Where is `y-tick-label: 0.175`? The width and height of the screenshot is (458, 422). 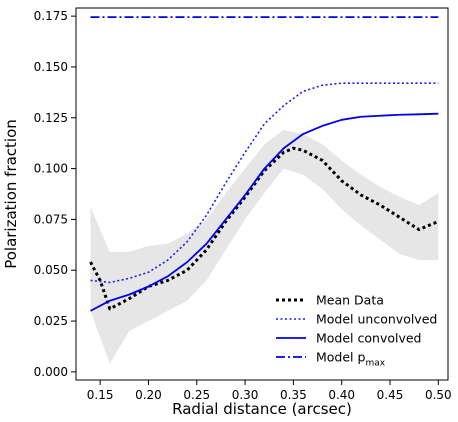
y-tick-label: 0.175 is located at coordinates (51, 16).